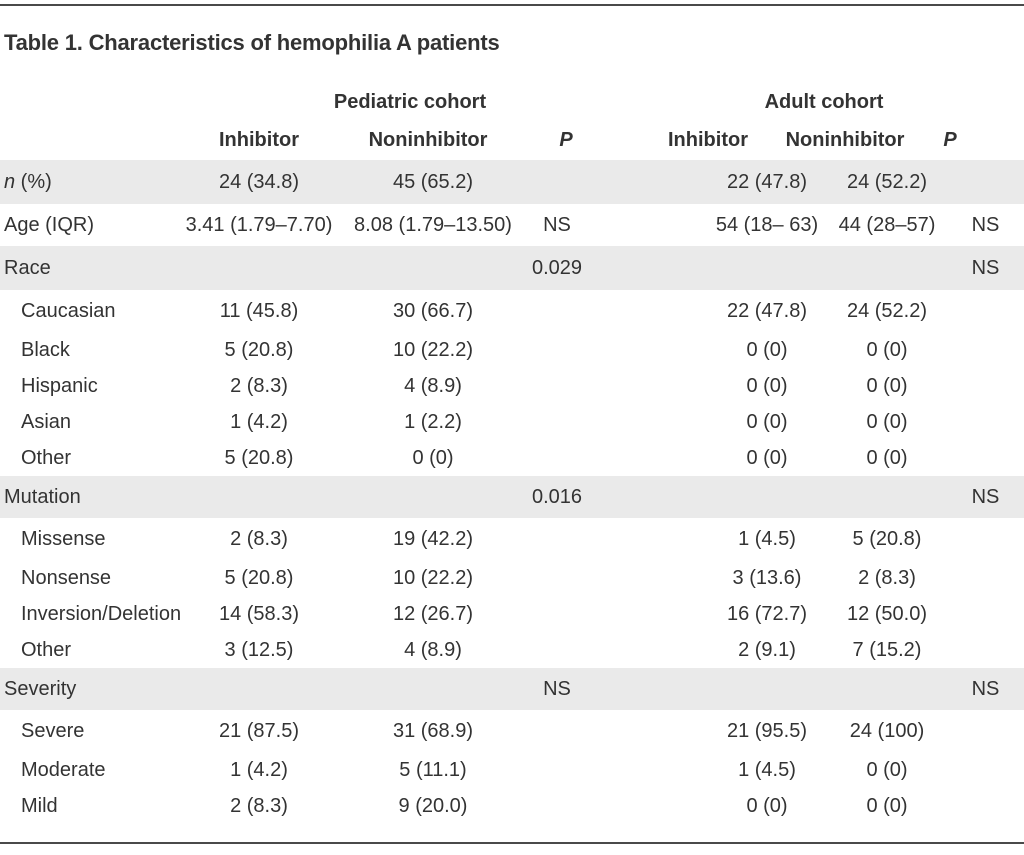 This screenshot has height=855, width=1024. Describe the element at coordinates (428, 140) in the screenshot. I see `ped-noninhibitor-header: Noninhibitor` at that location.